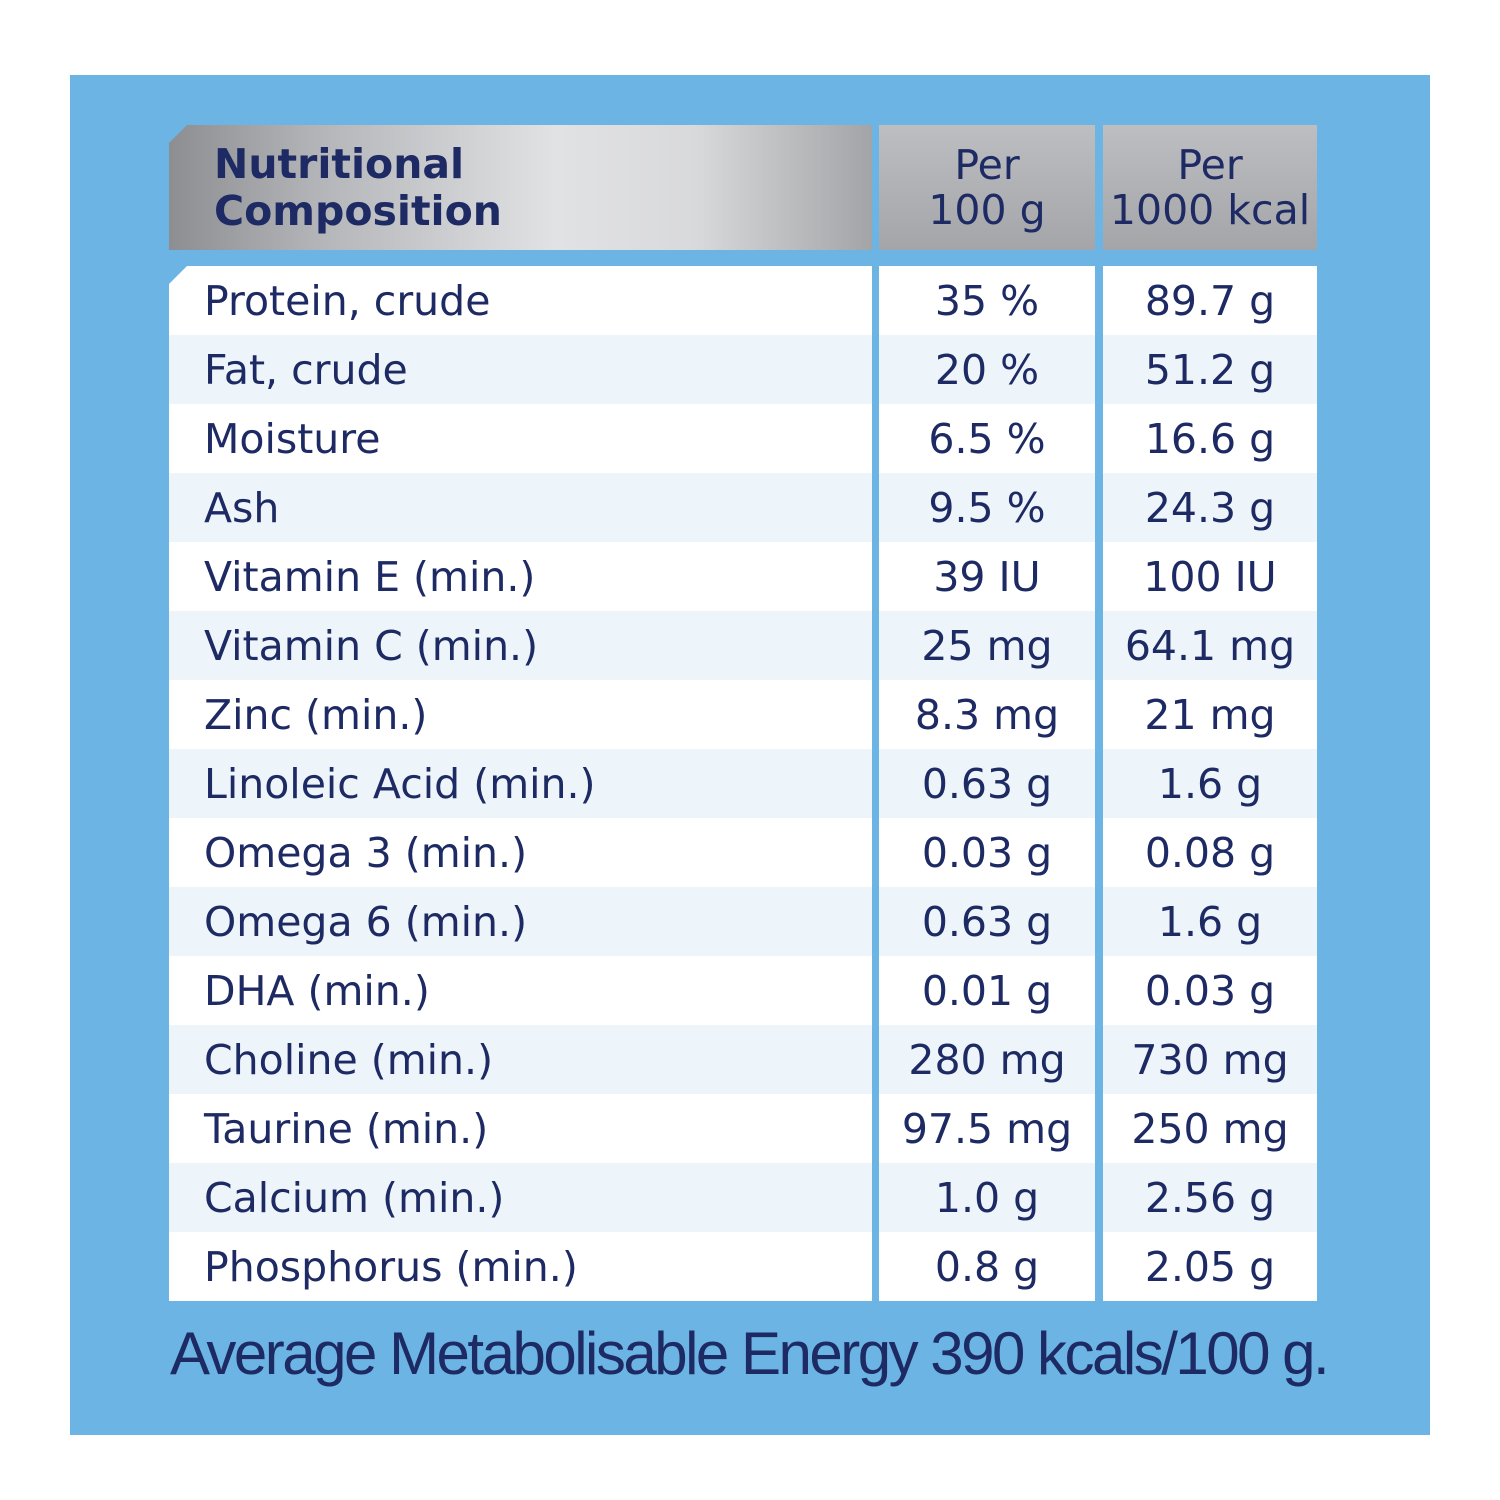  Describe the element at coordinates (1210, 990) in the screenshot. I see `value-per-1000kcal: 0.03 g` at that location.